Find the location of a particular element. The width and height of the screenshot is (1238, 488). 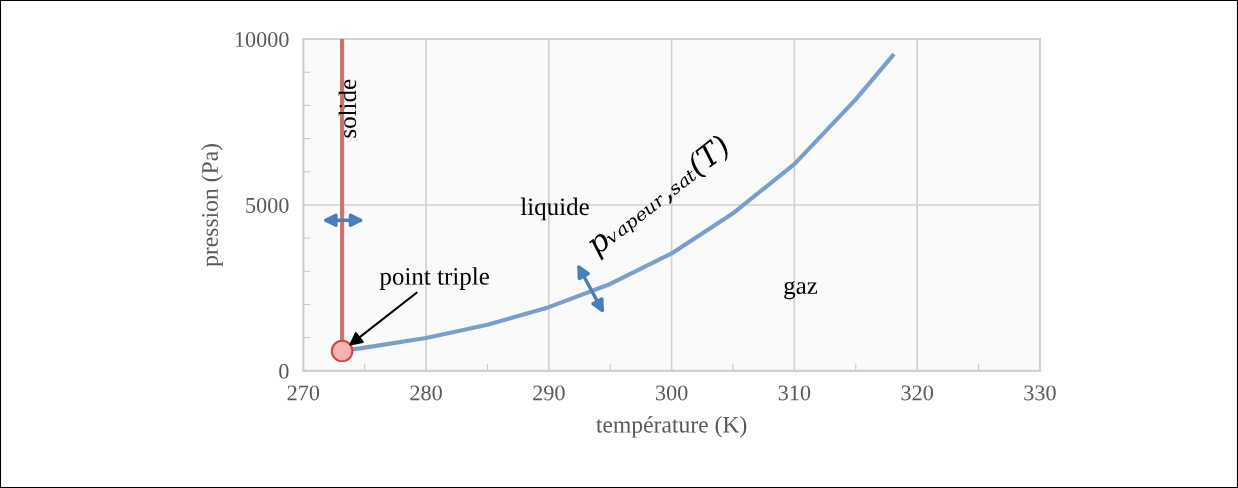

x-tick-label: 310 is located at coordinates (794, 393).